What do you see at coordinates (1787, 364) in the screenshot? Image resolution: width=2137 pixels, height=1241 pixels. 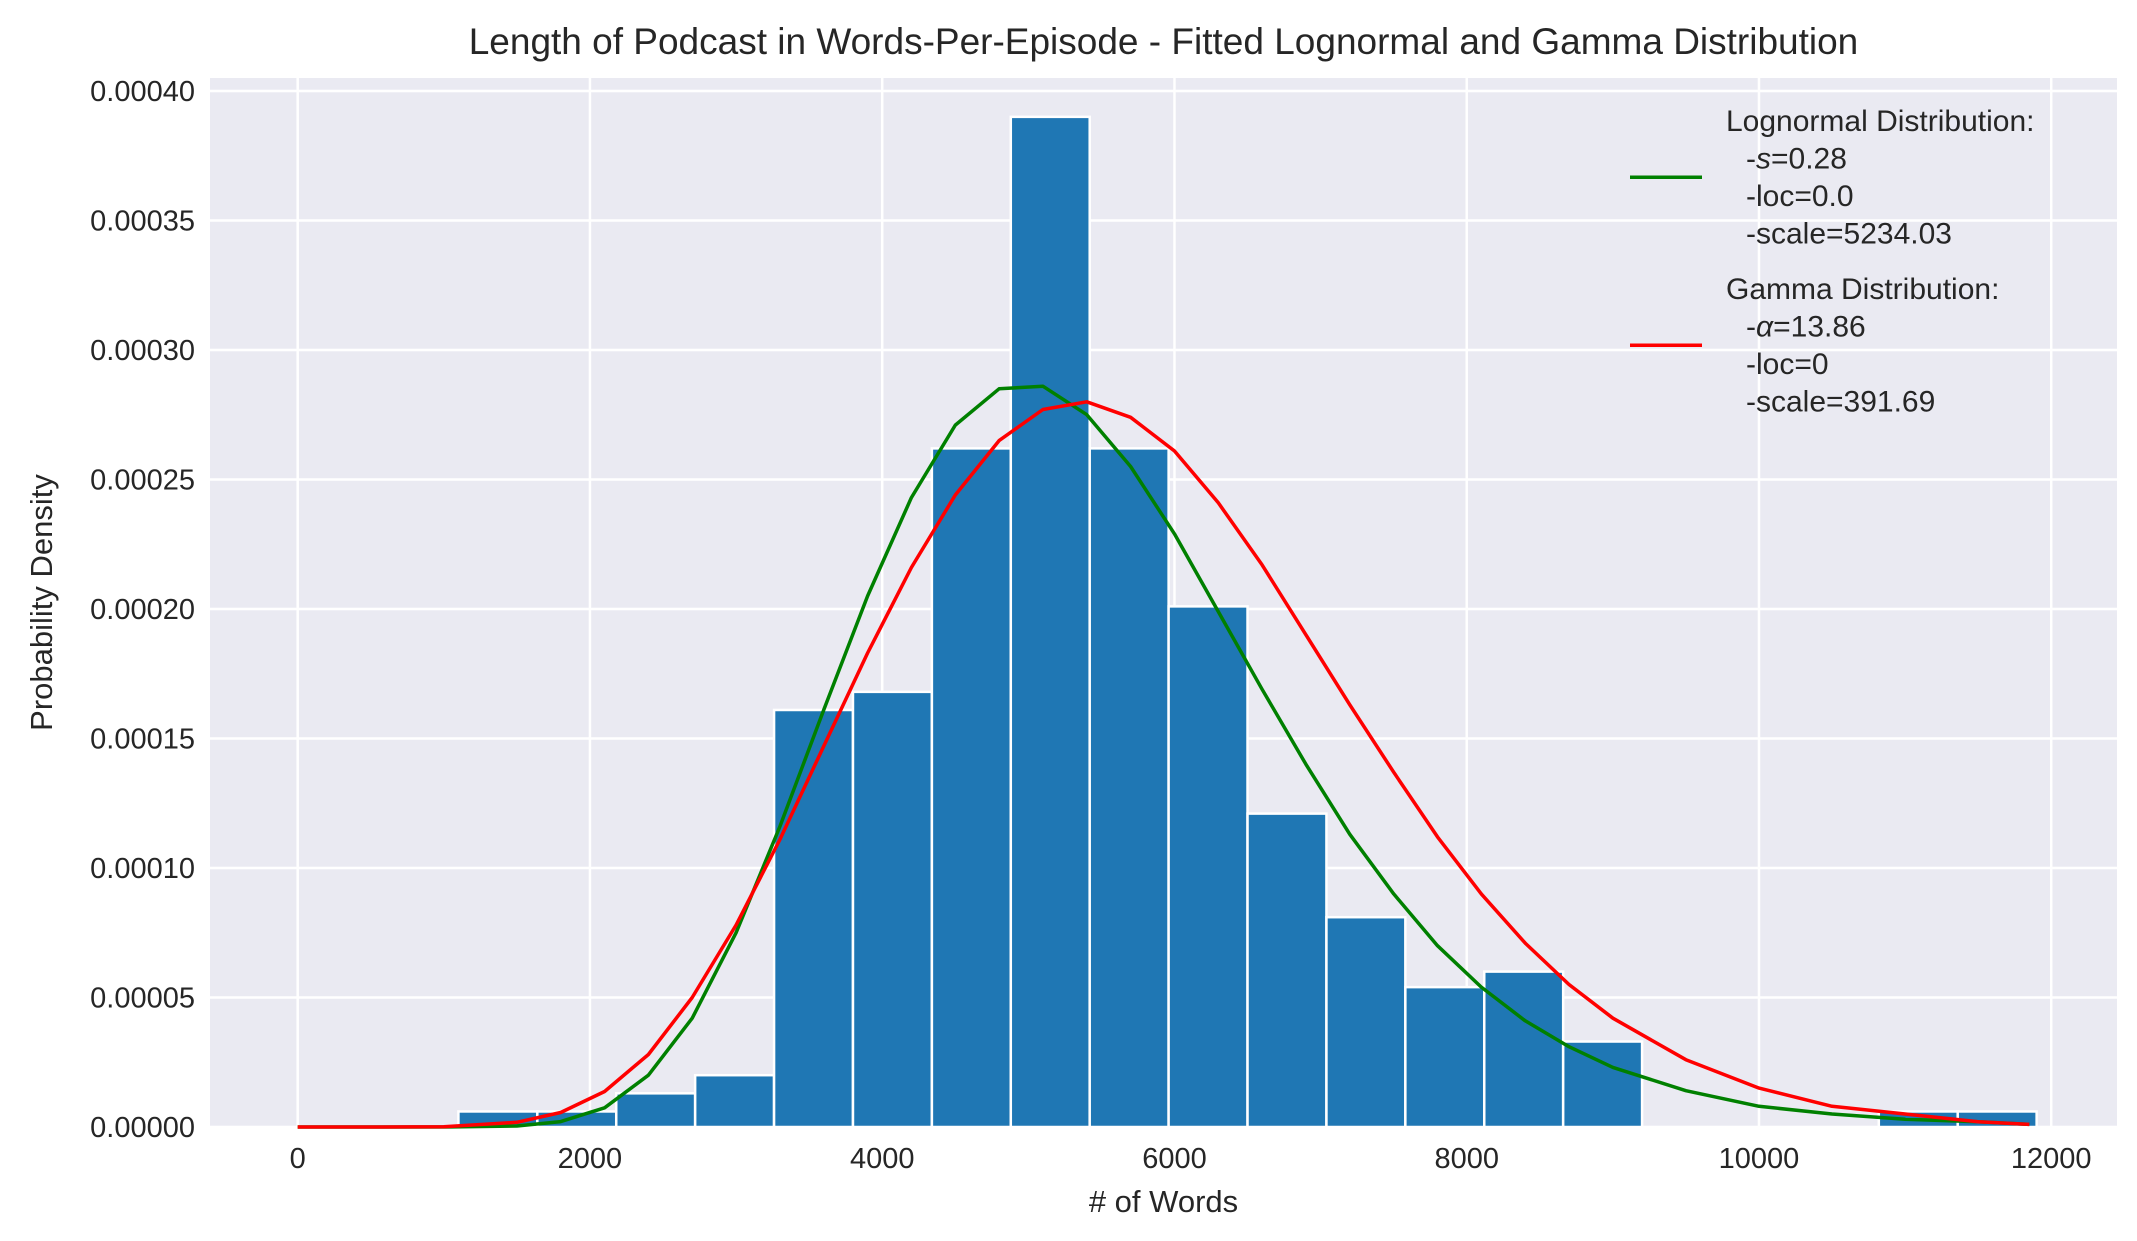 I see `legend-param: -loc=0` at bounding box center [1787, 364].